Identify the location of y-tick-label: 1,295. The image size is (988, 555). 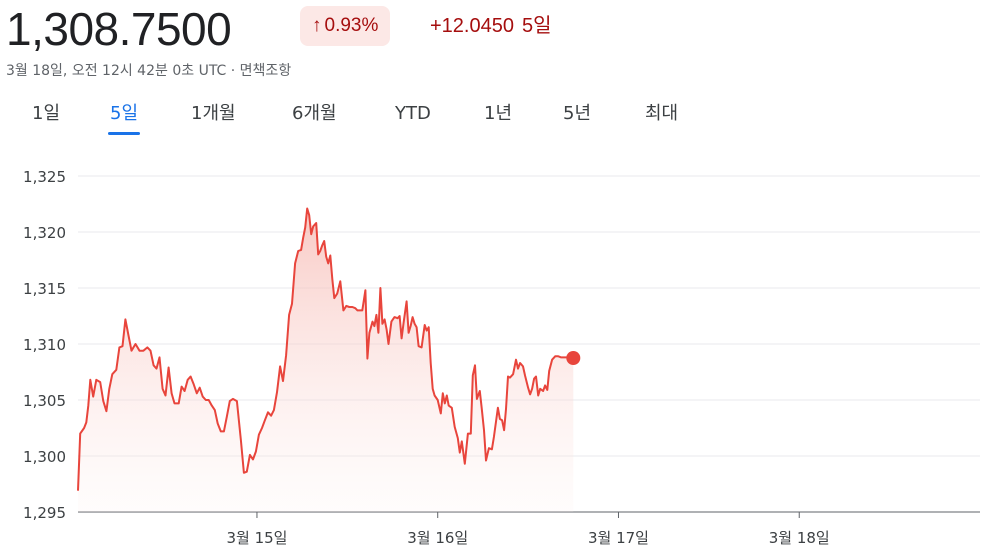
(44, 513).